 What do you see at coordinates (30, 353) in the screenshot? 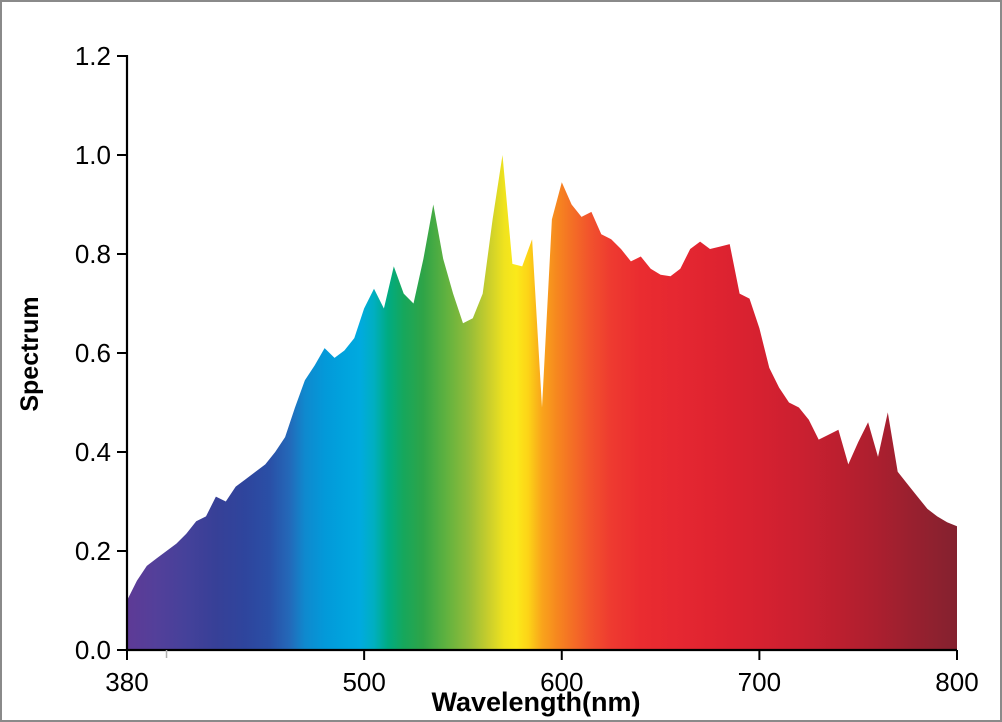
I see `y-axis-title: Spectrum` at bounding box center [30, 353].